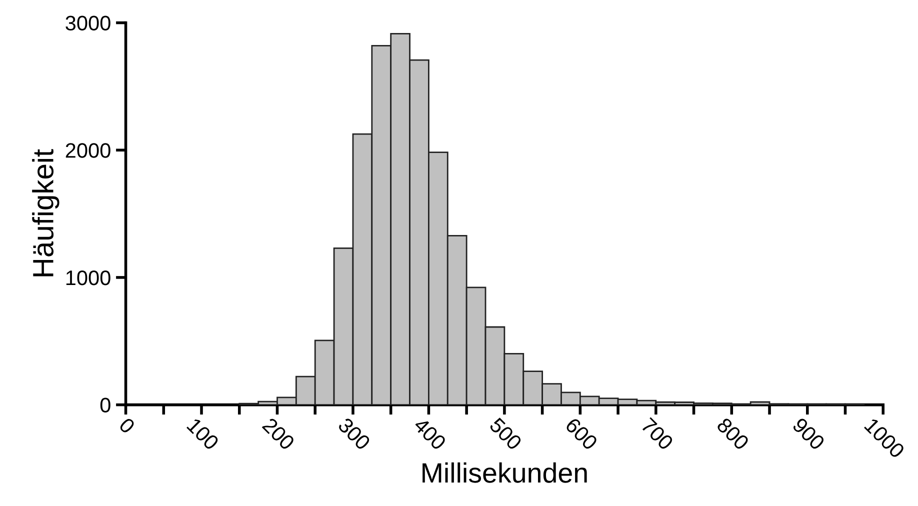 The image size is (918, 506). What do you see at coordinates (127, 425) in the screenshot?
I see `x-tick-label: 0` at bounding box center [127, 425].